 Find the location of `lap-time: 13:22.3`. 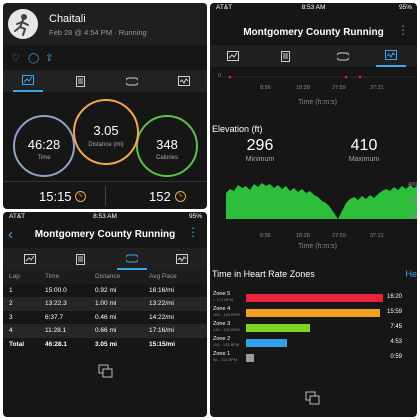

lap-time: 13:22.3 is located at coordinates (56, 303).